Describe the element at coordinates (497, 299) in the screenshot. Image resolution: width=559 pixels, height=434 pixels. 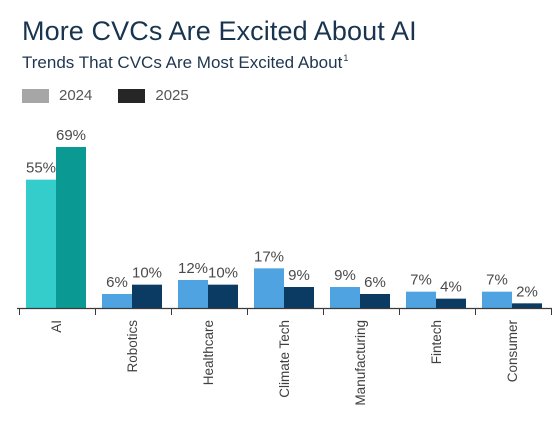
I see `bar-consumer-2024` at that location.